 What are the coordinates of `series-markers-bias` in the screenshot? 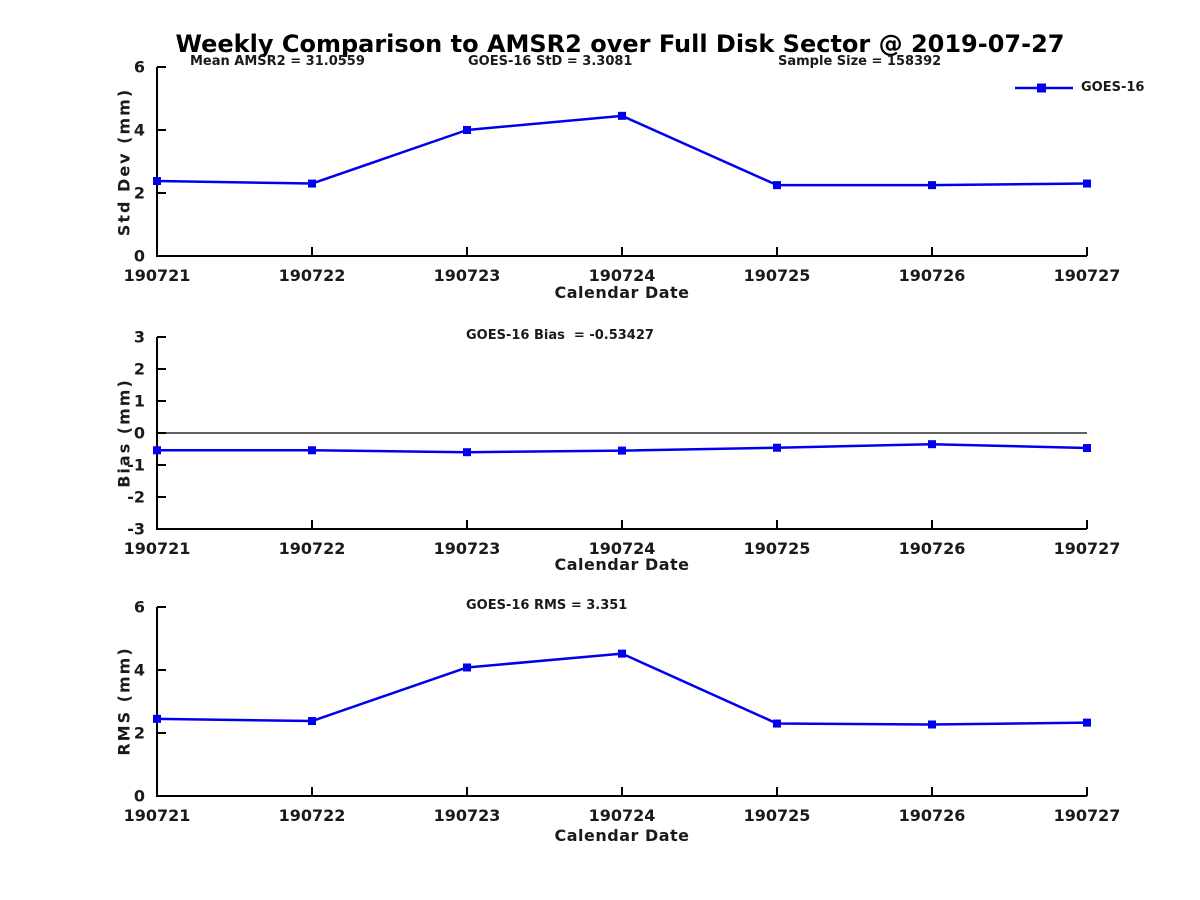 It's located at (622, 448).